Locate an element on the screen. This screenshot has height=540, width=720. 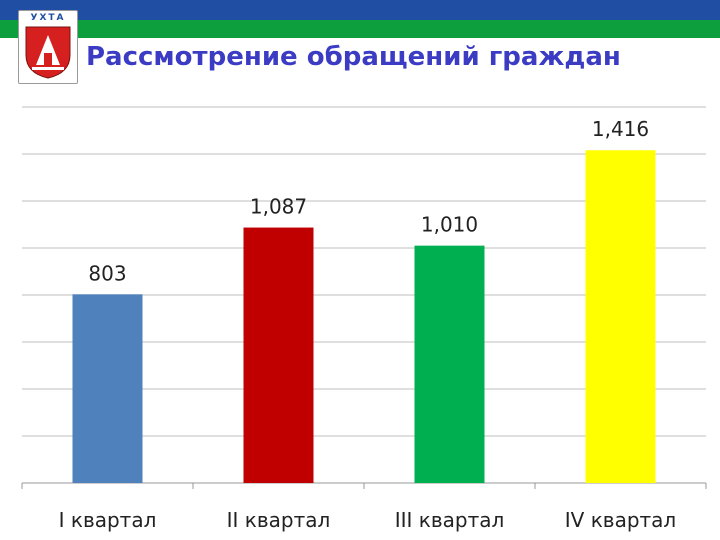
crest-shield-icon is located at coordinates (48, 52).